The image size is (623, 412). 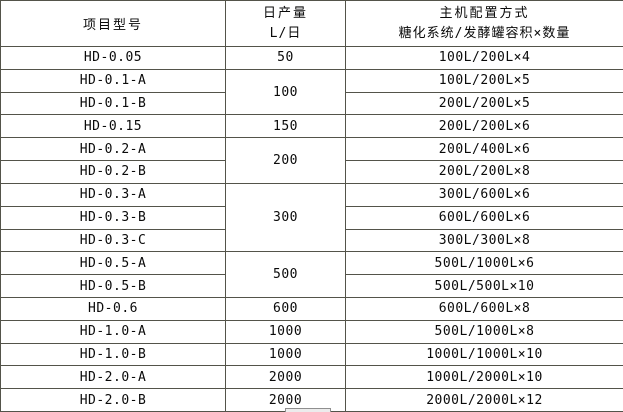 I want to click on cell-config: 500L/500L×10, so click(x=484, y=286).